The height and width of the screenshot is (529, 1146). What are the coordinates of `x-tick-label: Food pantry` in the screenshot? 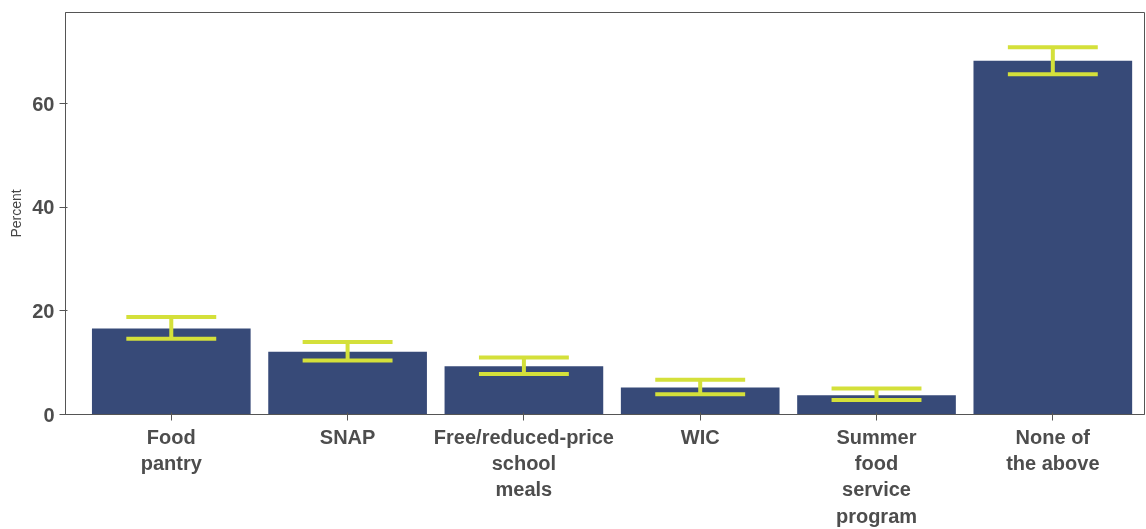 It's located at (171, 449).